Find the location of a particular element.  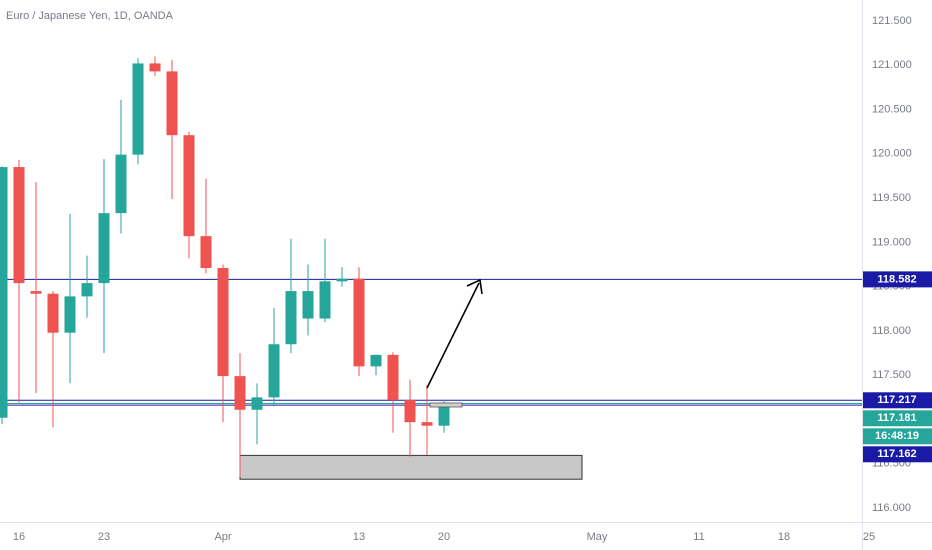

x-tick-label: 16 is located at coordinates (19, 537).